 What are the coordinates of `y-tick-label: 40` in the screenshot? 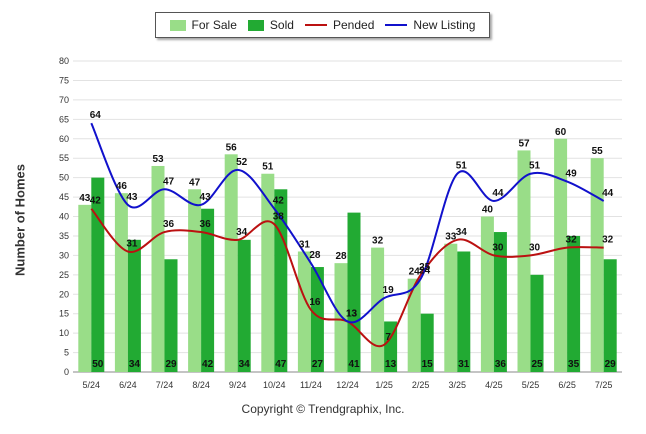 It's located at (64, 217).